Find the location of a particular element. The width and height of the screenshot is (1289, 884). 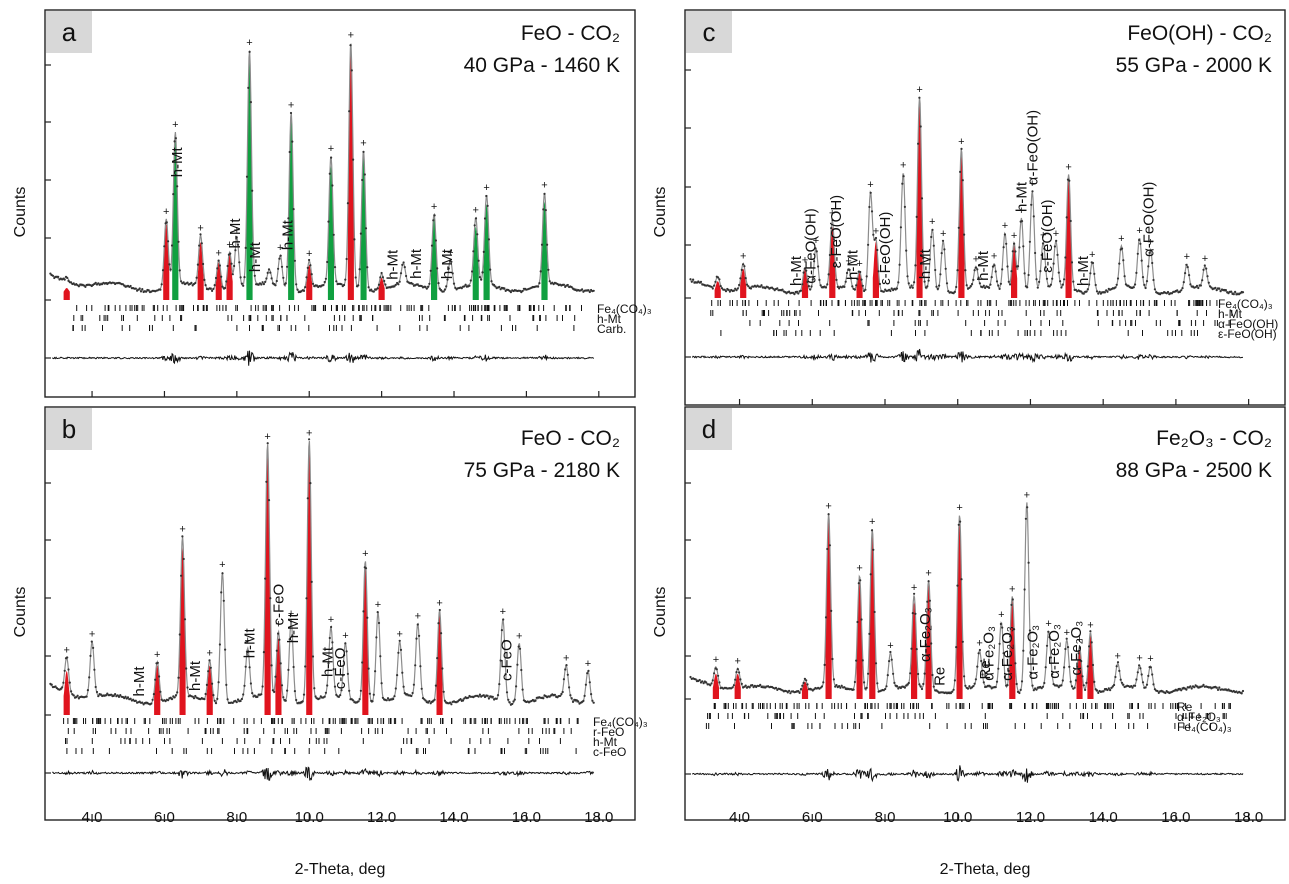

peak-fill-green is located at coordinates (544, 250).